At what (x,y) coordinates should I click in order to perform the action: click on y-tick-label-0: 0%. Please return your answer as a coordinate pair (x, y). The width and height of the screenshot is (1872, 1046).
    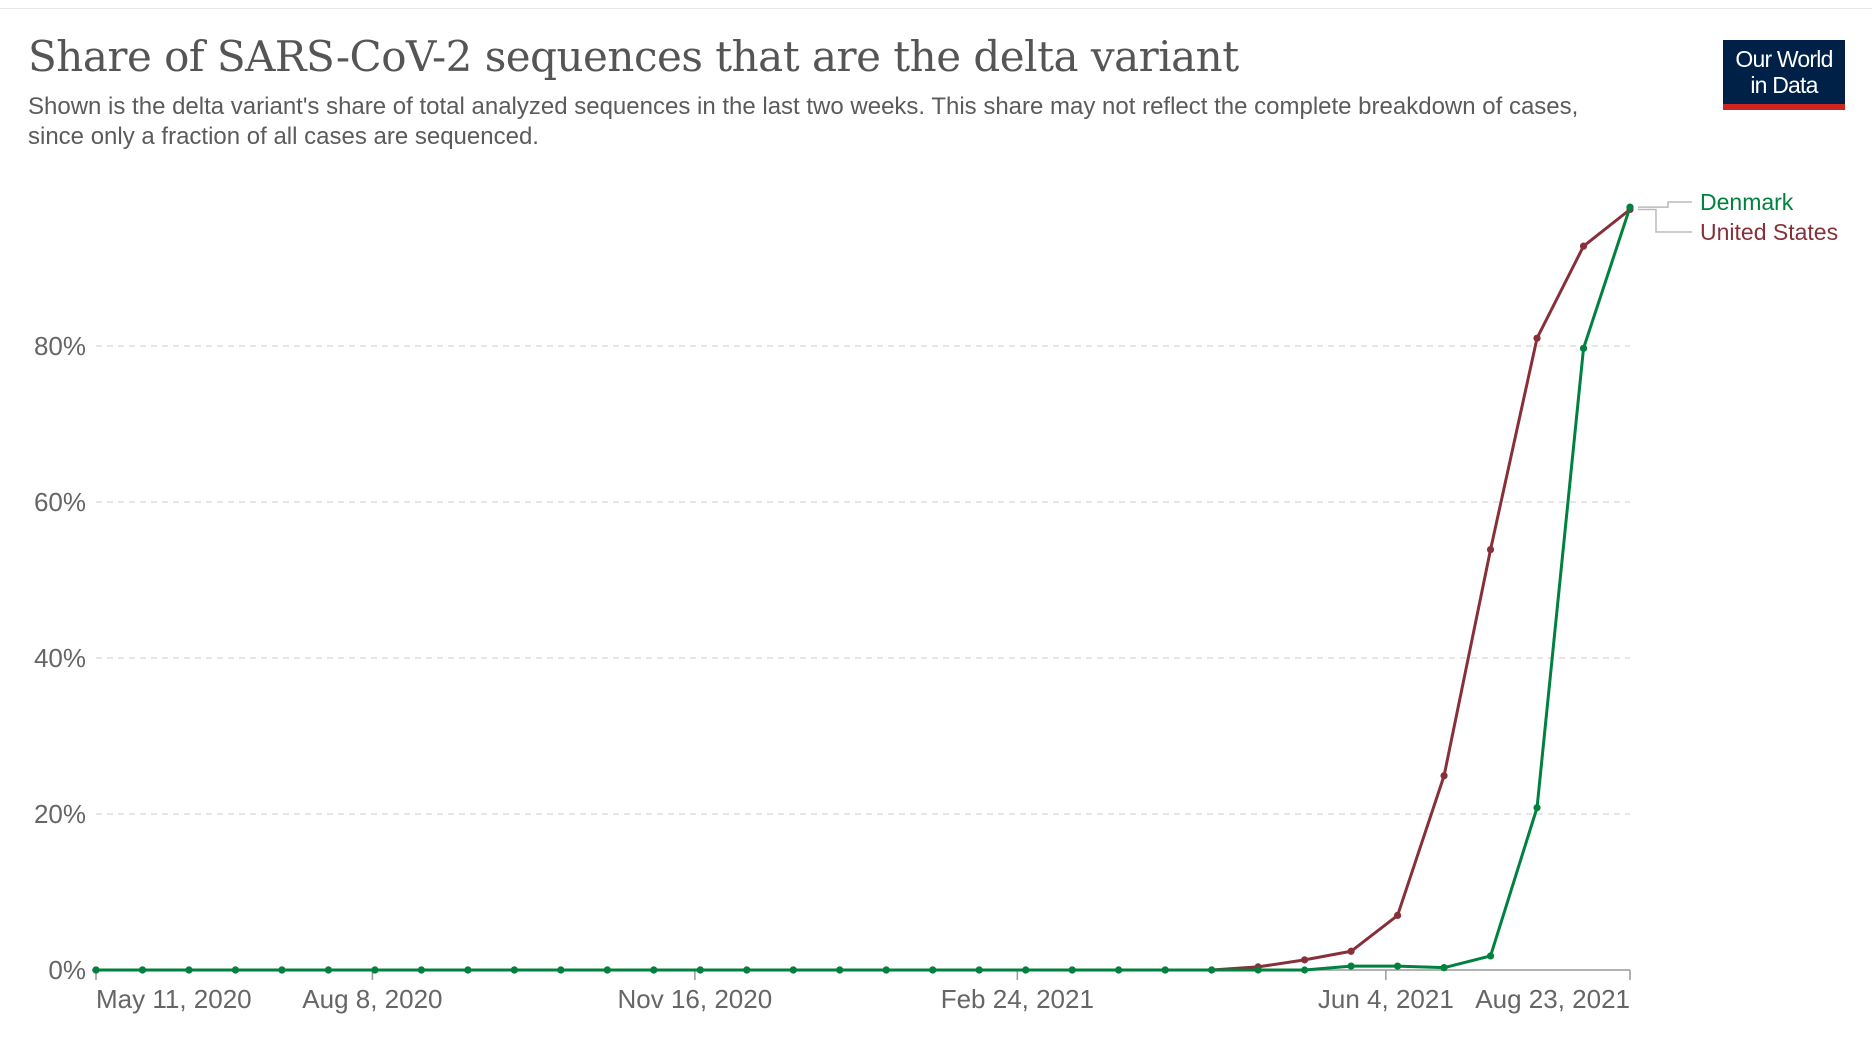
    Looking at the image, I should click on (67, 970).